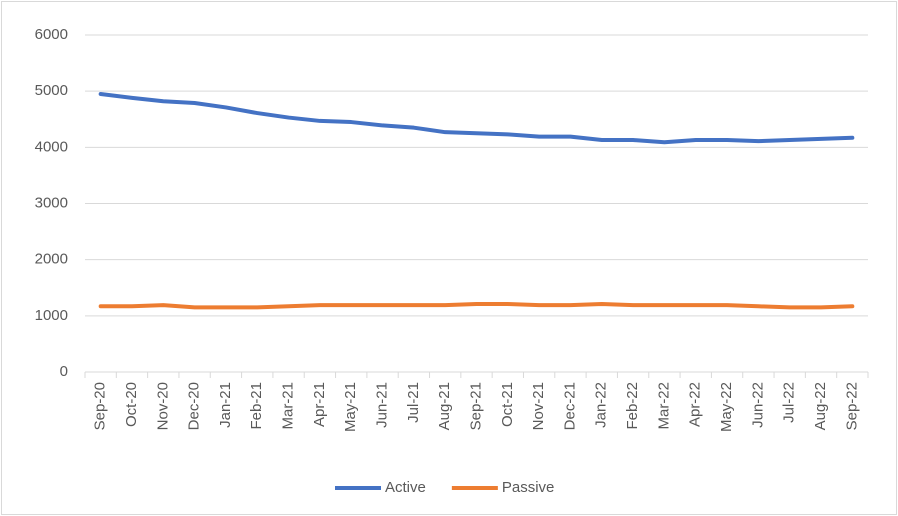  What do you see at coordinates (820, 406) in the screenshot?
I see `x-tick-label: Aug-22` at bounding box center [820, 406].